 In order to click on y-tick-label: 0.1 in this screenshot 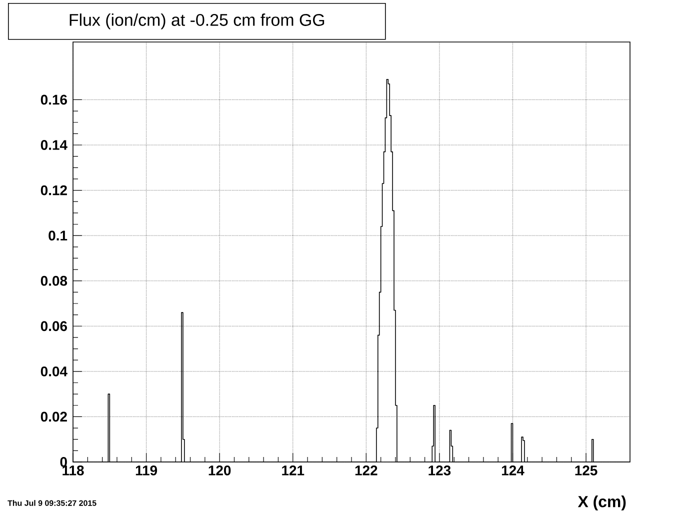, I will do `click(58, 235)`.